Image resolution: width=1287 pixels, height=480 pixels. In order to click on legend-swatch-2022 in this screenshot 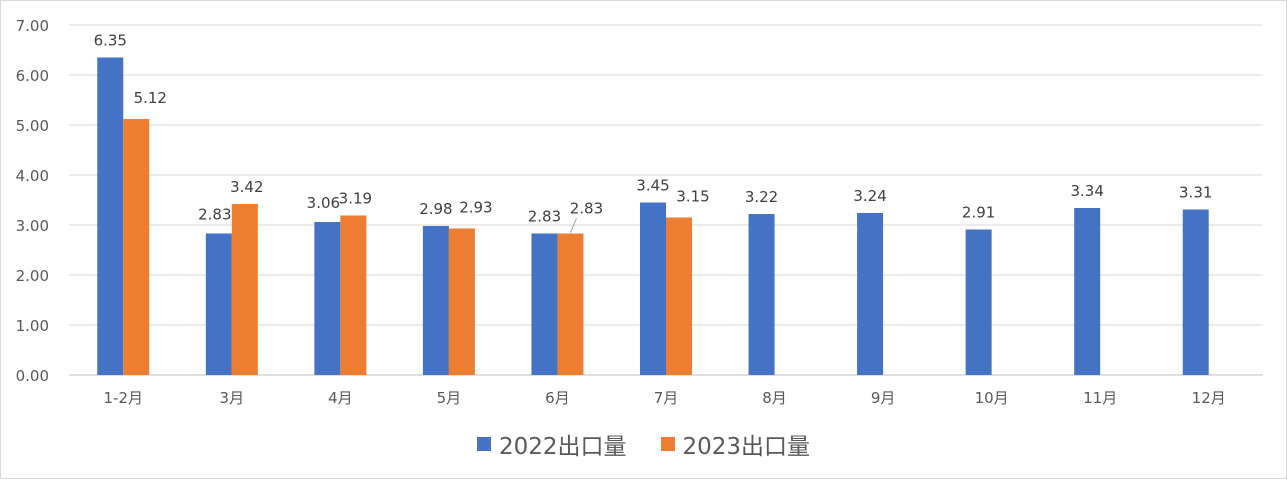, I will do `click(483, 444)`.